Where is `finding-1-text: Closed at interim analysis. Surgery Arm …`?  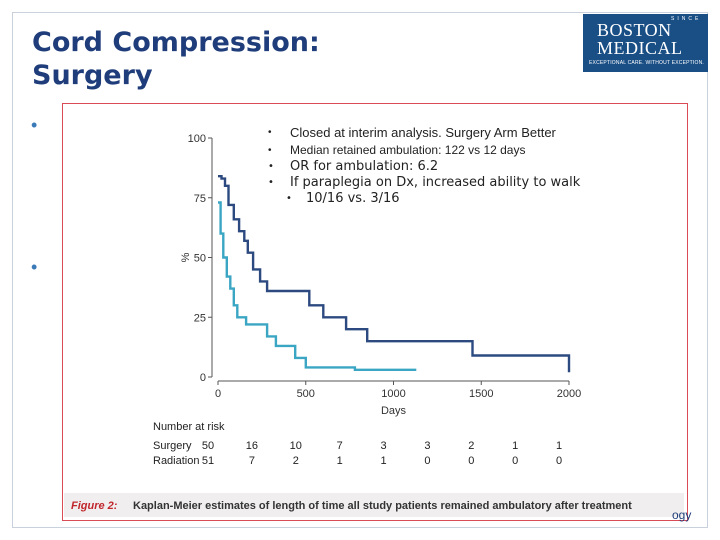
finding-1-text: Closed at interim analysis. Surgery Arm … is located at coordinates (423, 132).